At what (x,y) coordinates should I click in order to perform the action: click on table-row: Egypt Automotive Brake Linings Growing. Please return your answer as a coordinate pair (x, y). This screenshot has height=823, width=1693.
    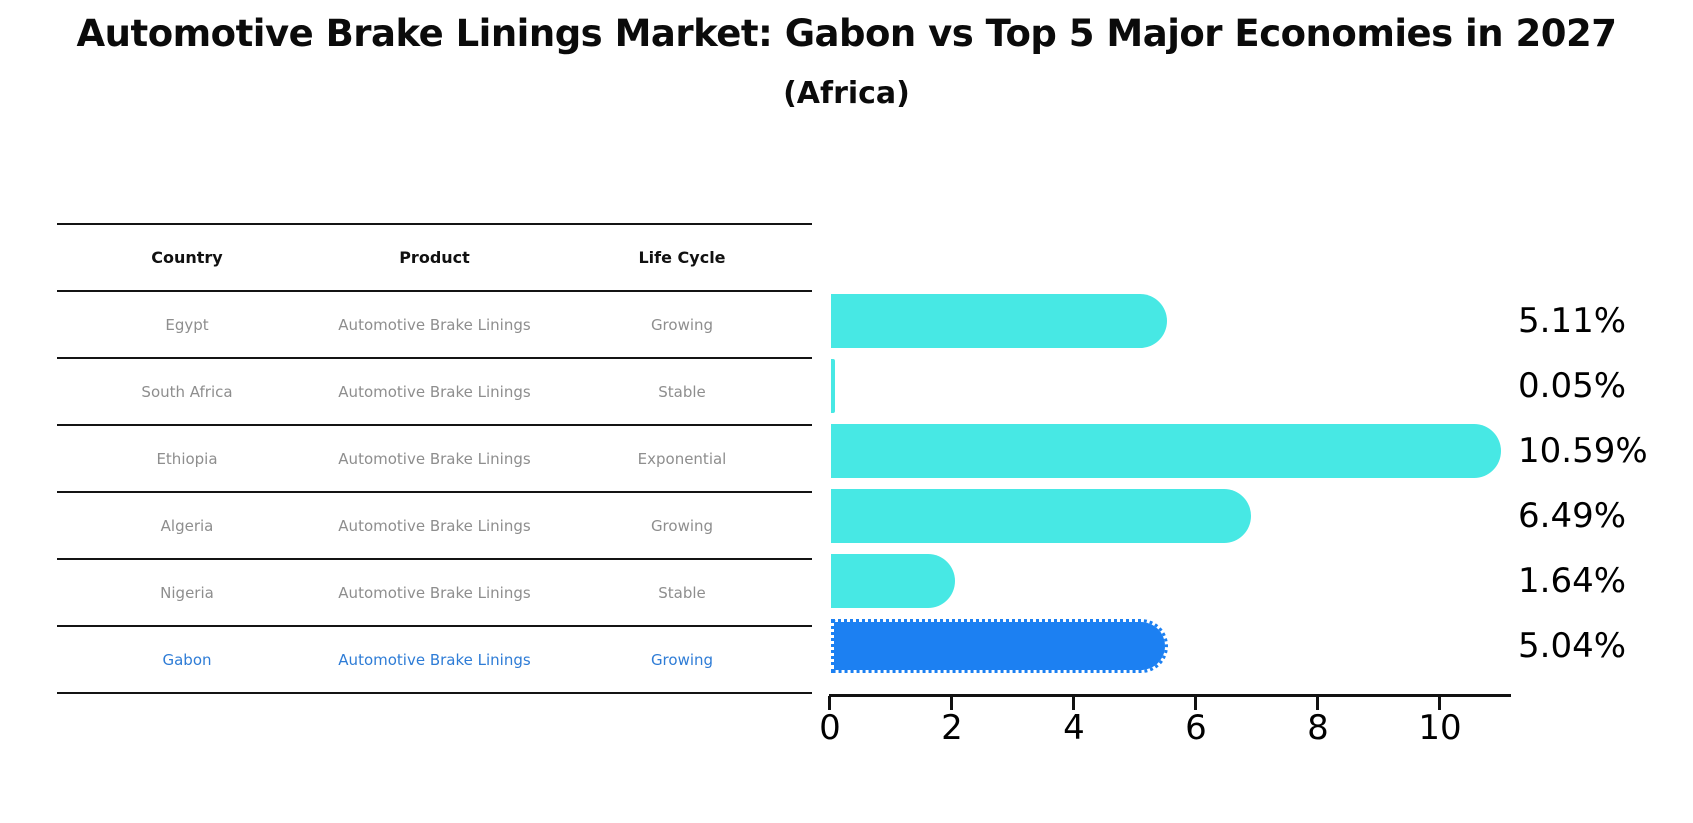
    Looking at the image, I should click on (434, 325).